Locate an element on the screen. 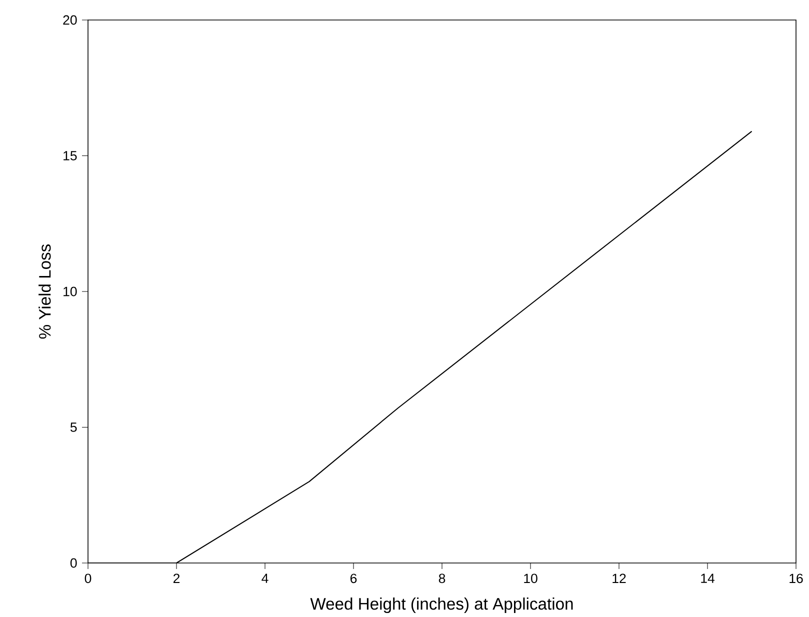  y-axis-title: % Yield Loss is located at coordinates (44, 291).